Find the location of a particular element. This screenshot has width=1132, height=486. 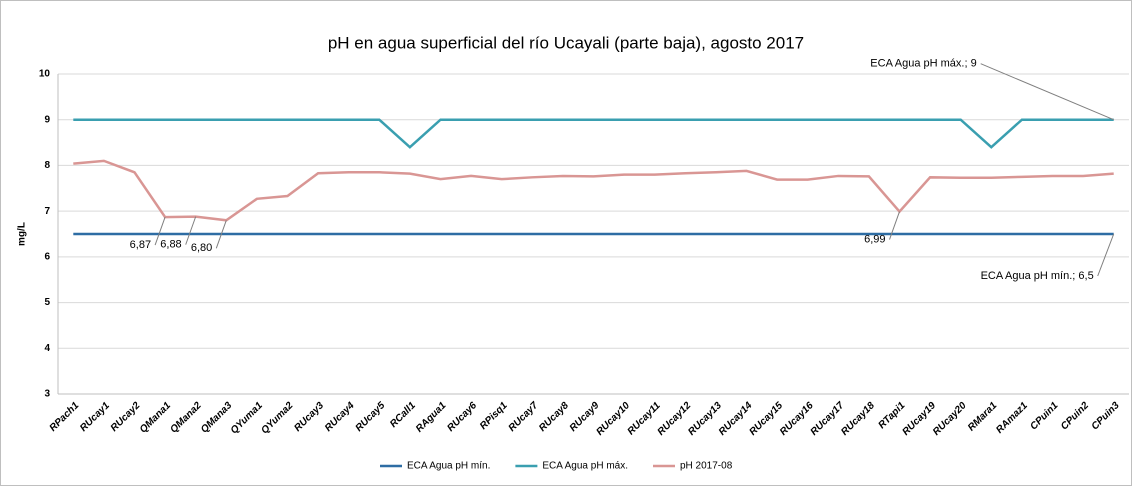

legend-label: pH 2017-08 is located at coordinates (706, 466).